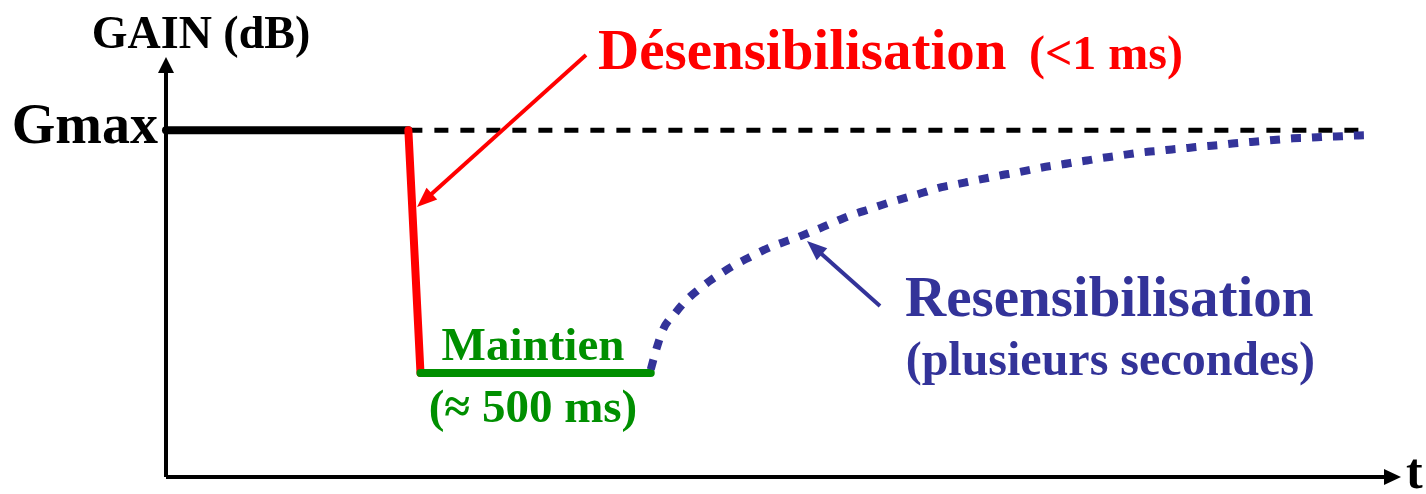 The width and height of the screenshot is (1426, 494). Describe the element at coordinates (533, 406) in the screenshot. I see `annotation: (≈ 500 ms)` at that location.